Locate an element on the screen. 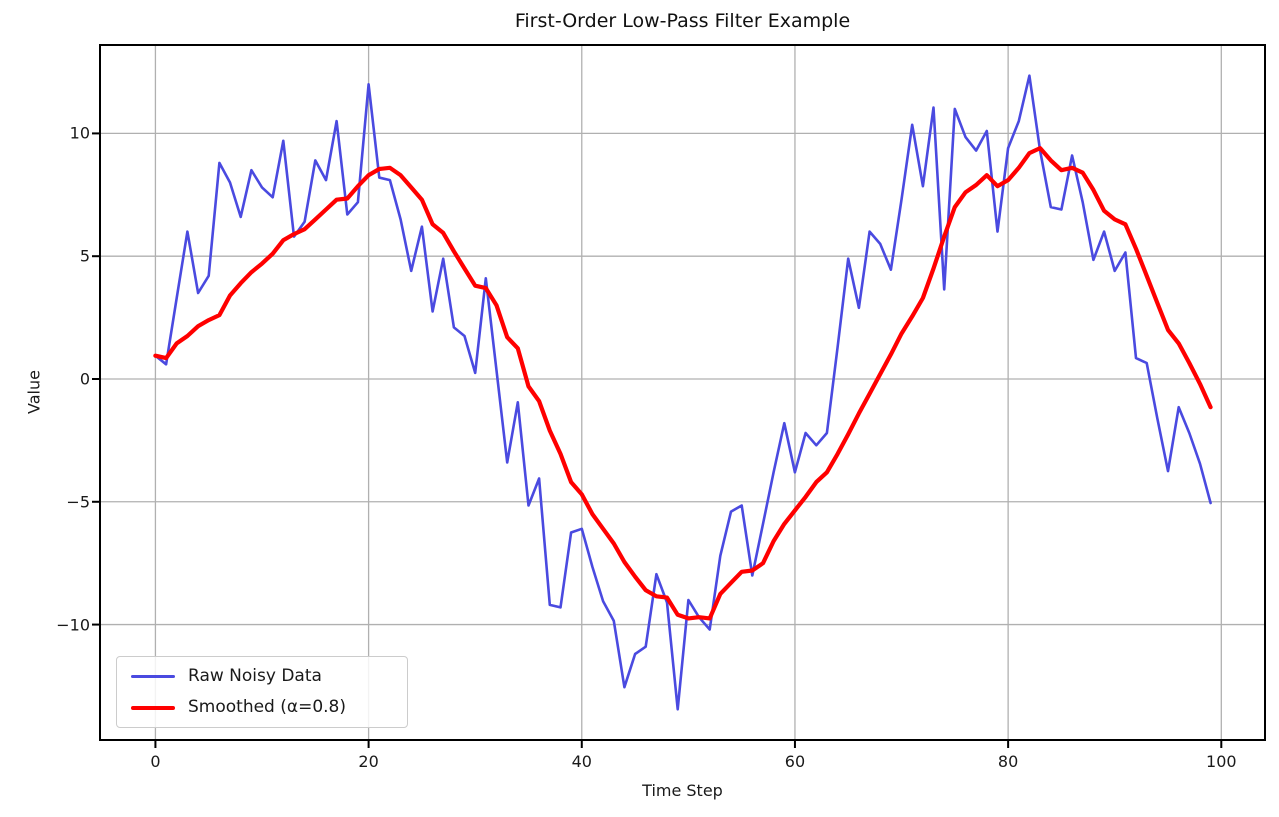  legend: Raw Noisy Data Smoothed (α=0.8) is located at coordinates (262, 692).